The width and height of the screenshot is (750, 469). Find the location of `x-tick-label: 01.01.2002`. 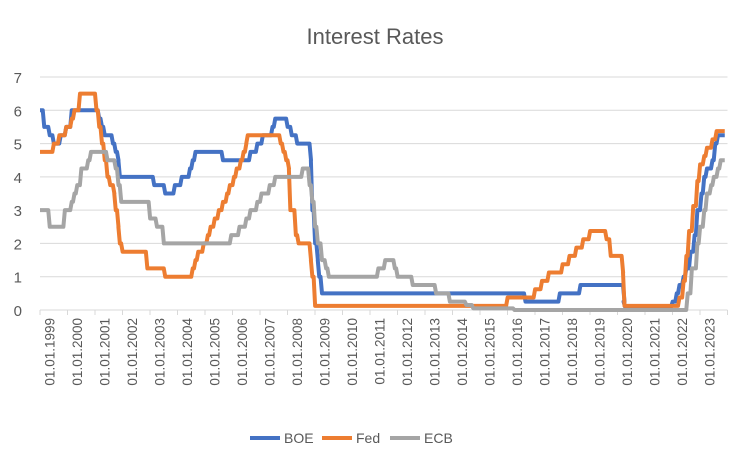

x-tick-label: 01.01.2002 is located at coordinates (132, 352).